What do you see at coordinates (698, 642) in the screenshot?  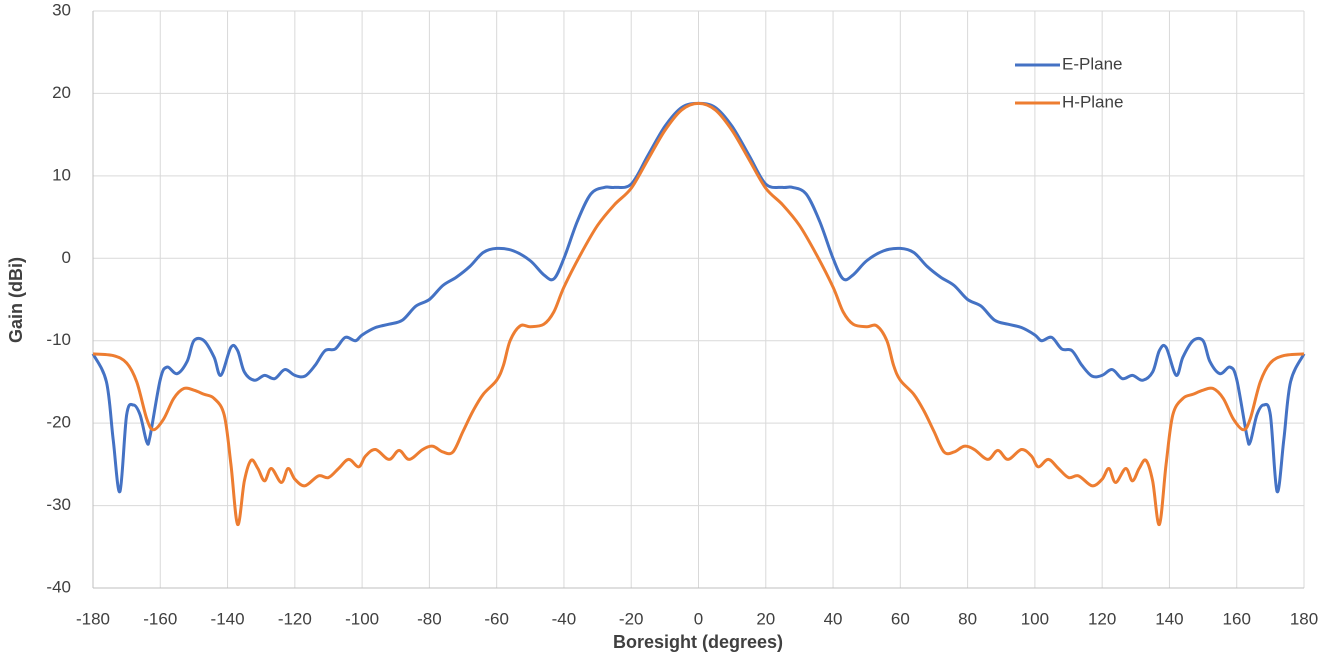 I see `x-axis-title: Boresight (degrees)` at bounding box center [698, 642].